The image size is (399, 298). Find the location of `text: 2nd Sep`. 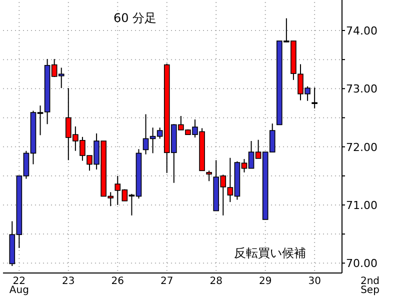

text: 2nd Sep is located at coordinates (370, 286).